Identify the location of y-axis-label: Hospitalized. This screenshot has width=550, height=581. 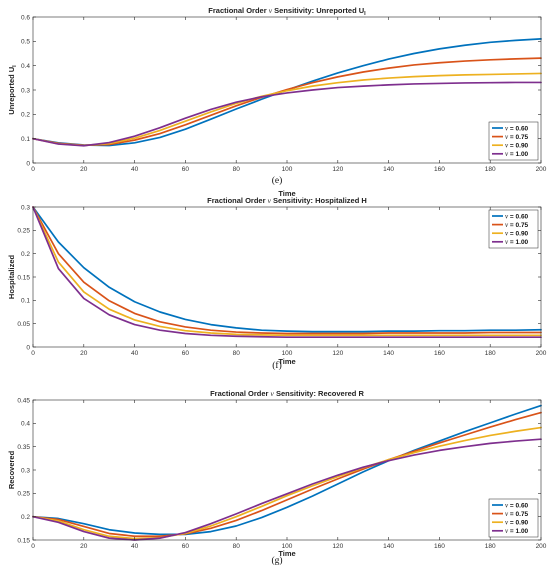
(11, 277).